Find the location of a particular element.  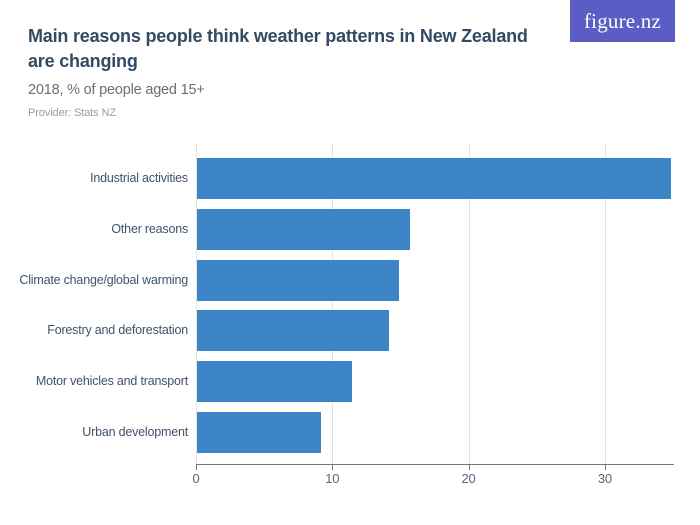

category-label: Urban development is located at coordinates (135, 432).